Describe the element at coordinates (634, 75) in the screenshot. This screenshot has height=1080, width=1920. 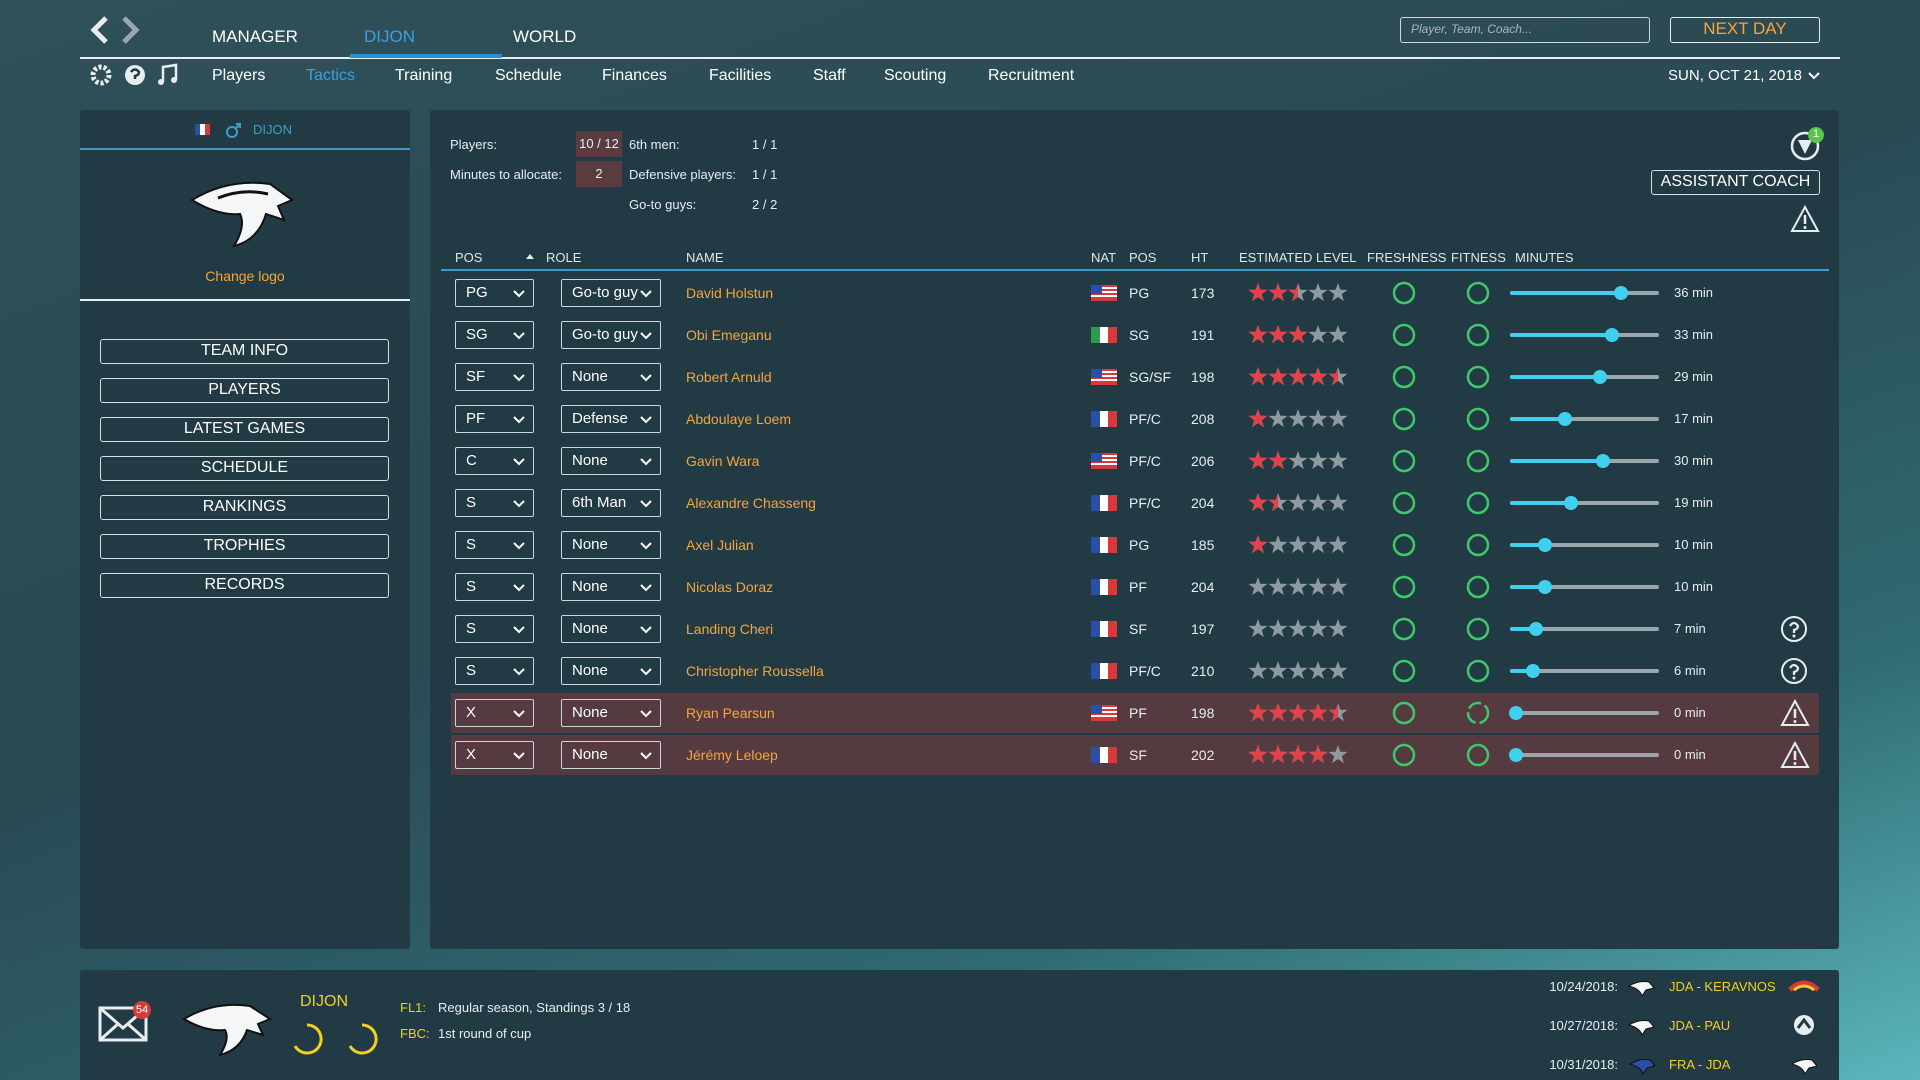
I see `nav-item: Finances` at that location.